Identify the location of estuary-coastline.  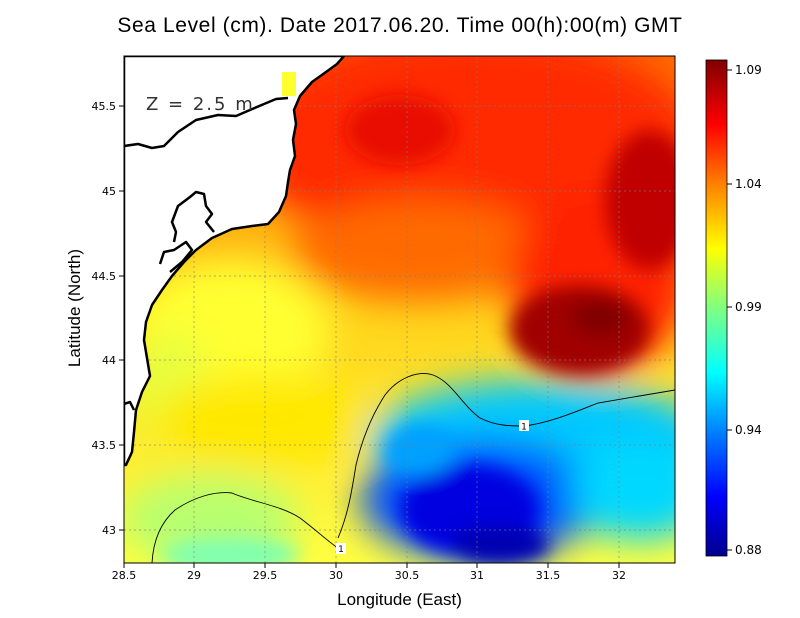
(206, 123).